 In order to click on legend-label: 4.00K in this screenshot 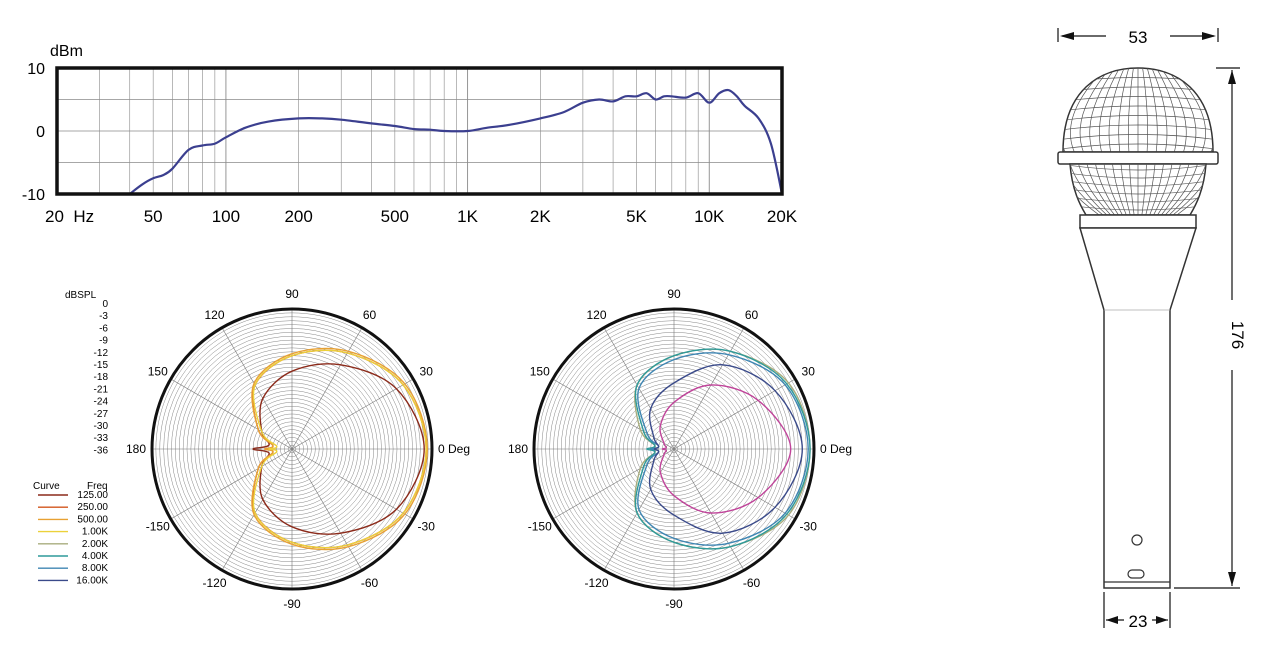, I will do `click(95, 556)`.